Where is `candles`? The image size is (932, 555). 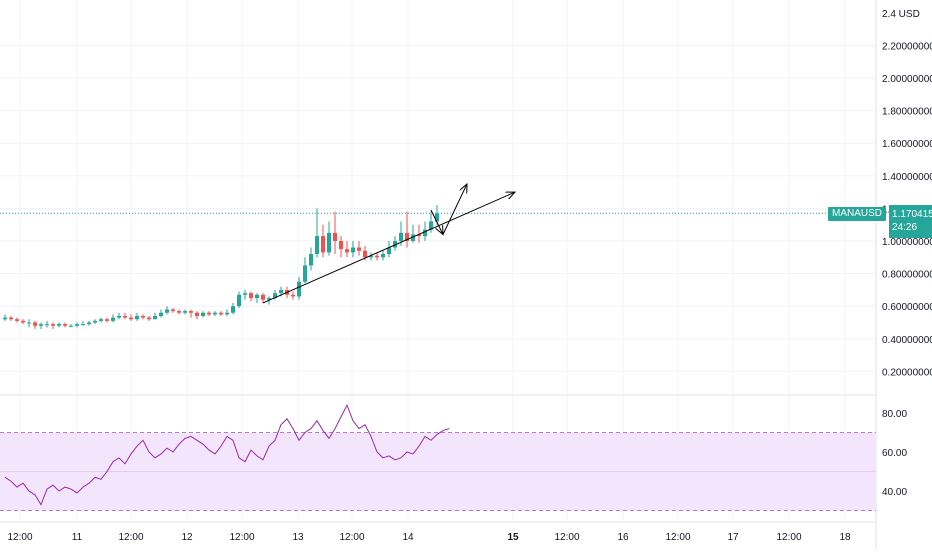 candles is located at coordinates (221, 267).